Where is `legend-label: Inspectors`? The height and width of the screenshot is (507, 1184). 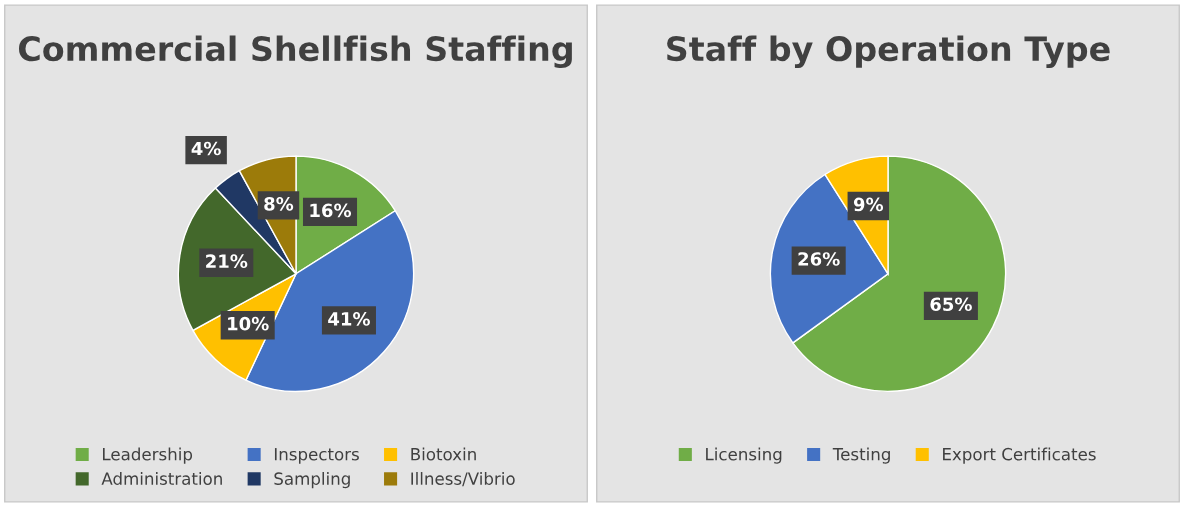
legend-label: Inspectors is located at coordinates (316, 456).